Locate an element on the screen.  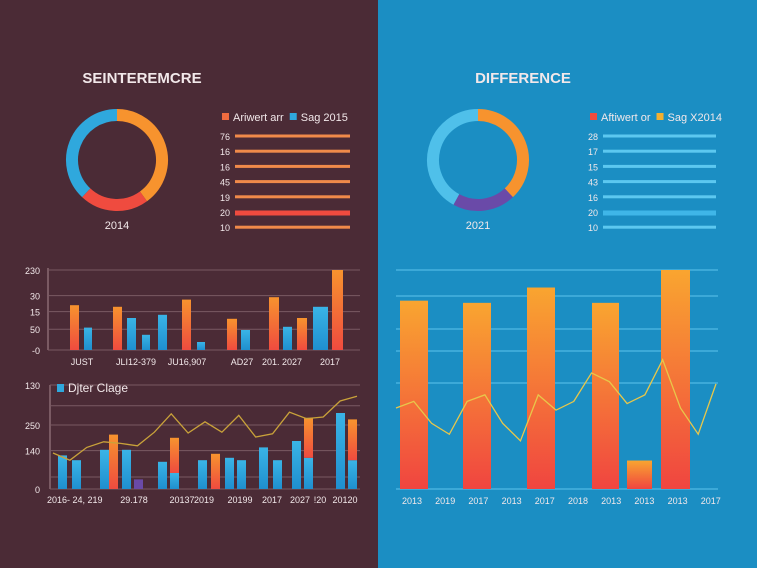
y-tick-label: 0 is located at coordinates (37, 490).